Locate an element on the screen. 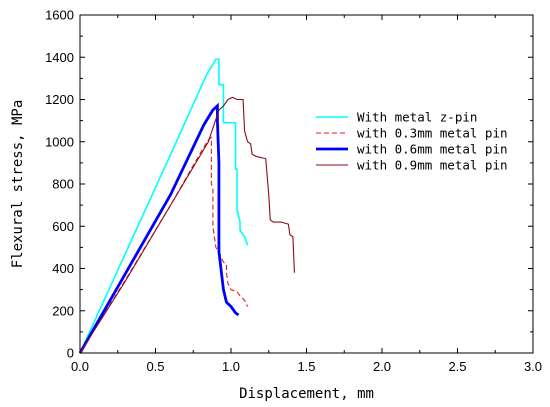 Image resolution: width=550 pixels, height=407 pixels. x-tick-label: 1.0 is located at coordinates (231, 366).